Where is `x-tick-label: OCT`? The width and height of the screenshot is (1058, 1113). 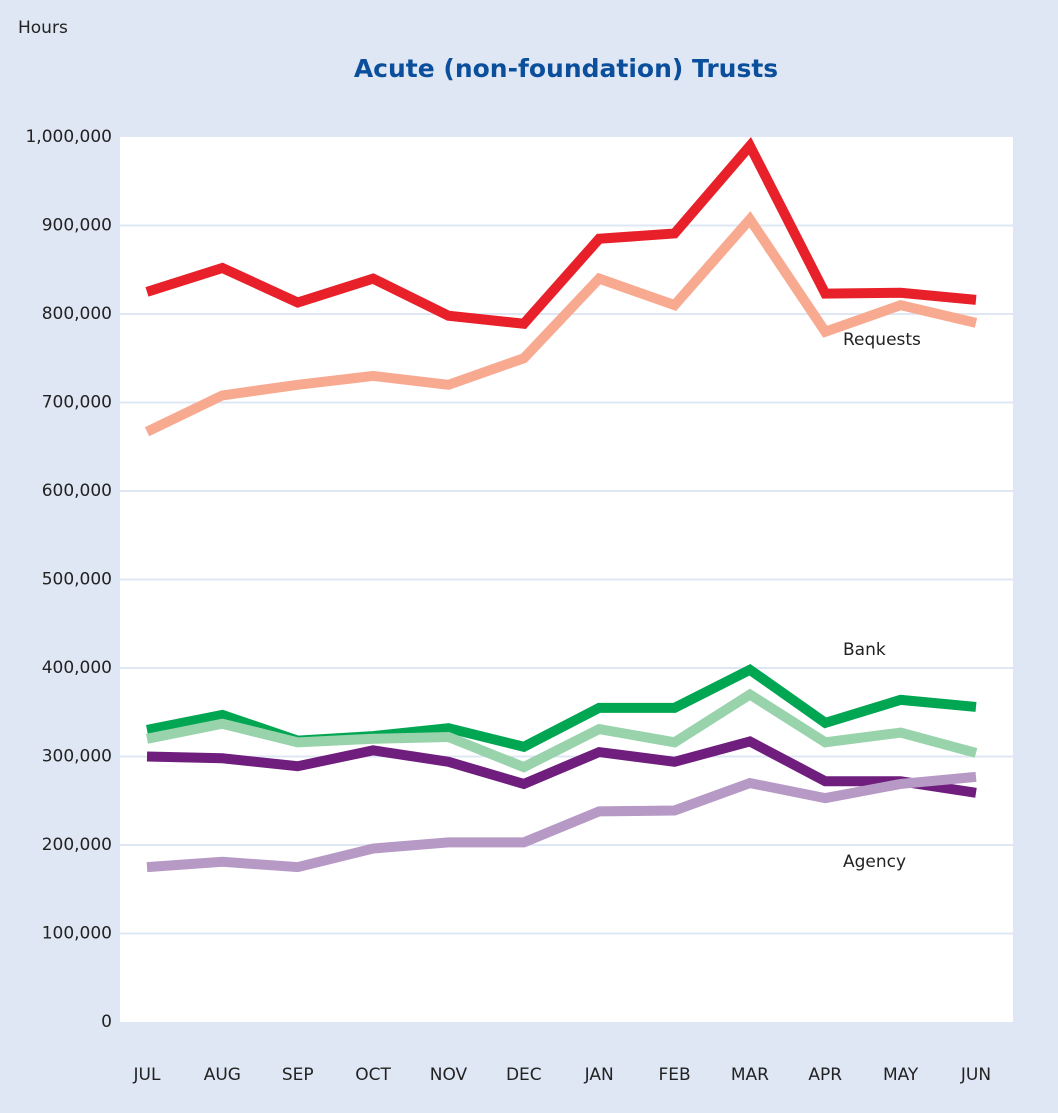 x-tick-label: OCT is located at coordinates (373, 1075).